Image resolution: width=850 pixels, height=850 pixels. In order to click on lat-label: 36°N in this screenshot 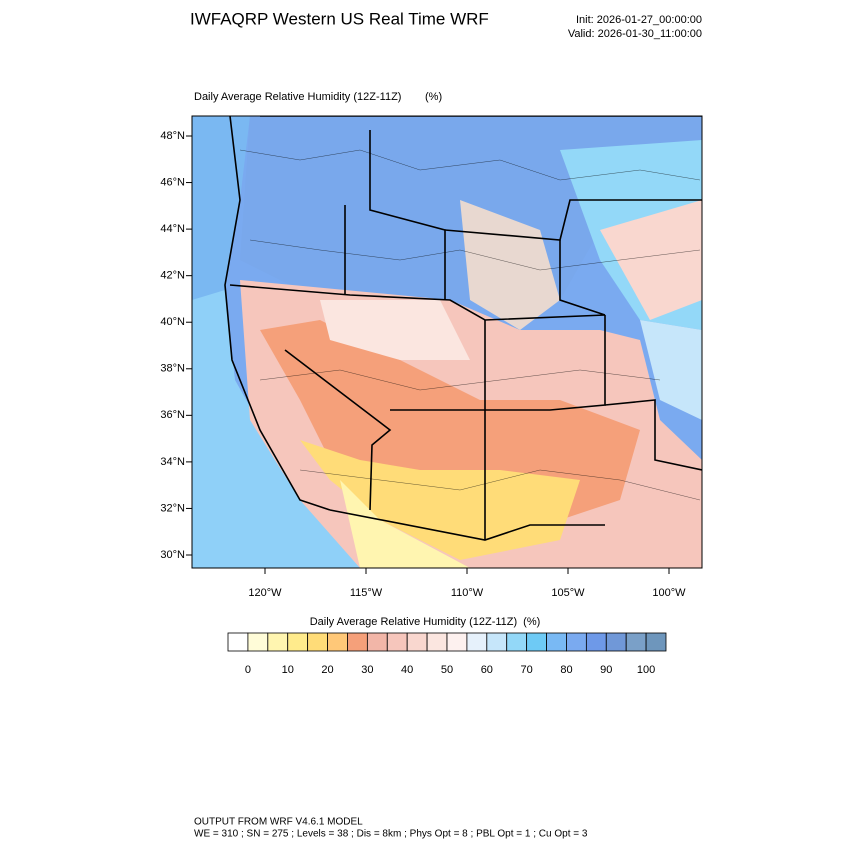, I will do `click(172, 415)`.